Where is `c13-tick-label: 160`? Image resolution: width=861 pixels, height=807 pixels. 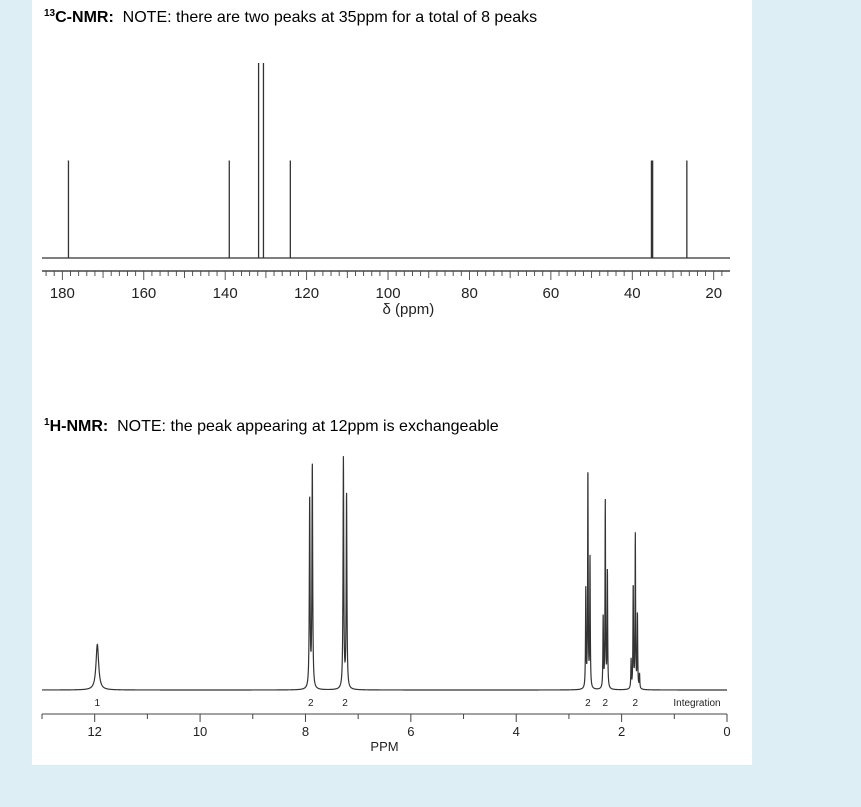
c13-tick-label: 160 is located at coordinates (143, 293).